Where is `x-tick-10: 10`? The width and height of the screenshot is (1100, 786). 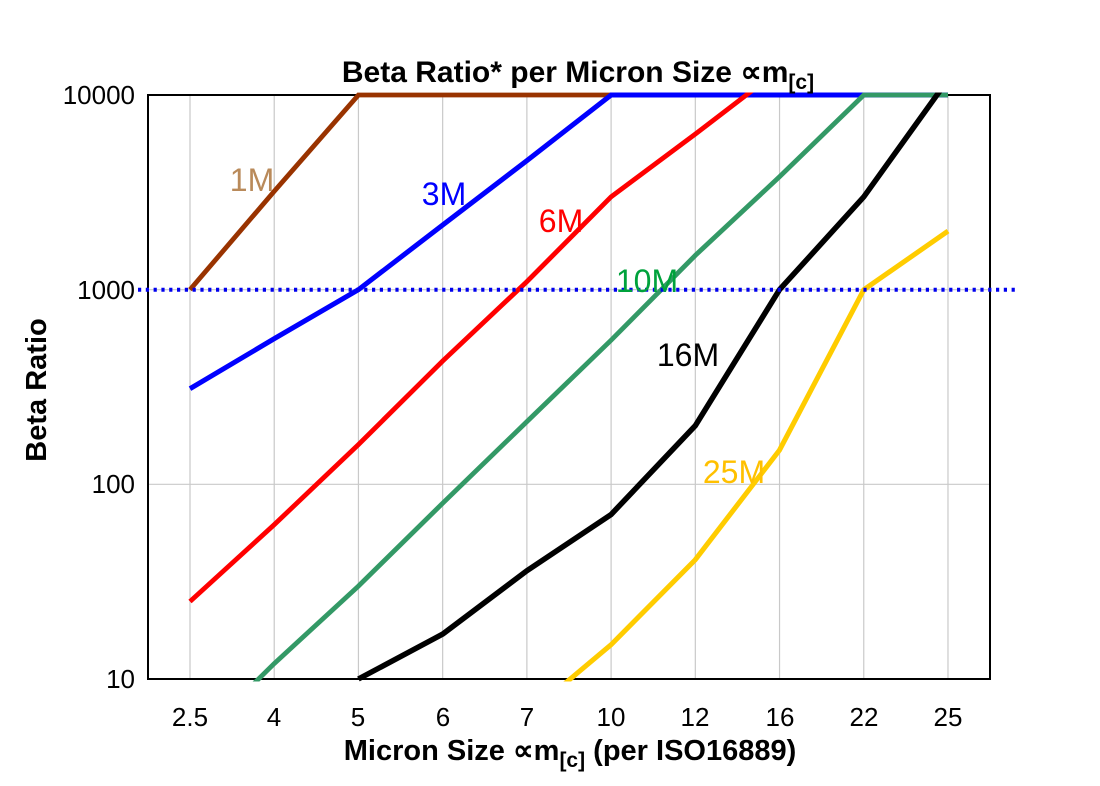
x-tick-10: 10 is located at coordinates (611, 717).